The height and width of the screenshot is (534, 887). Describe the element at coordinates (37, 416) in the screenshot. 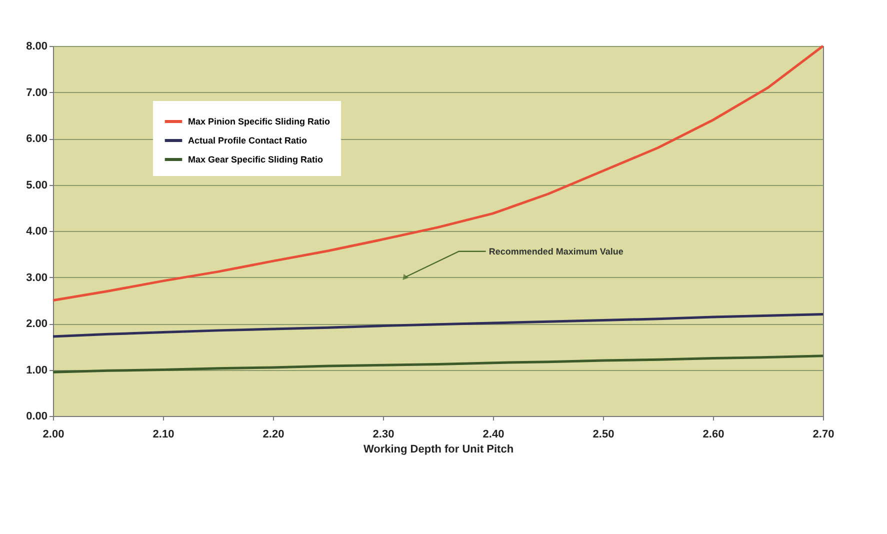

I see `y-tick-label: 0.00` at that location.